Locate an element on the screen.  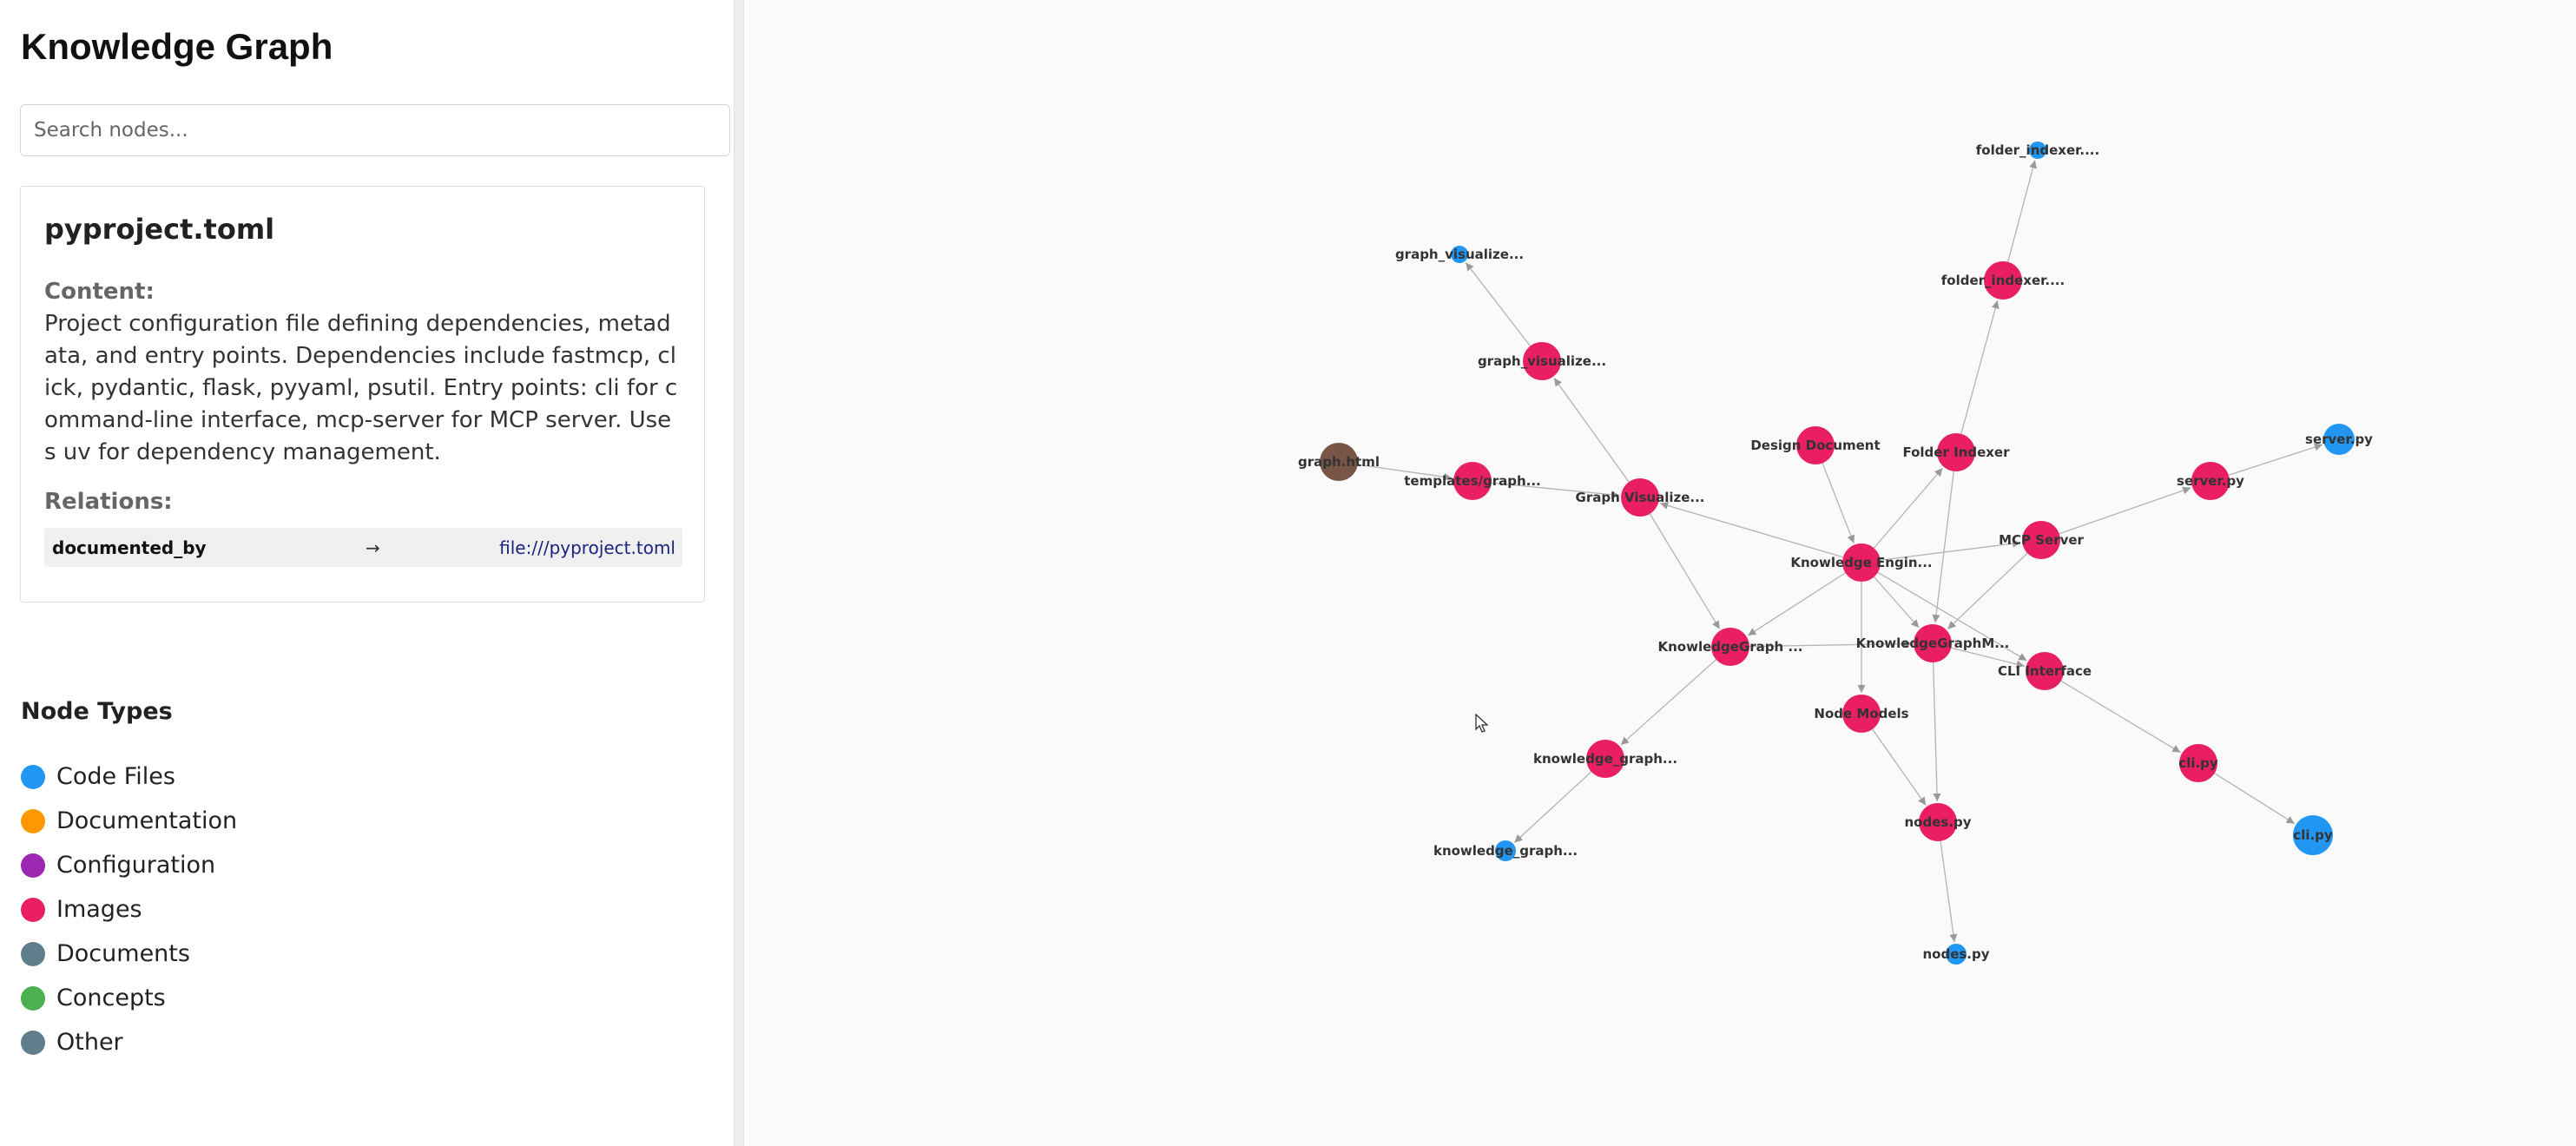
graph-node-label: MCP Server is located at coordinates (2041, 540).